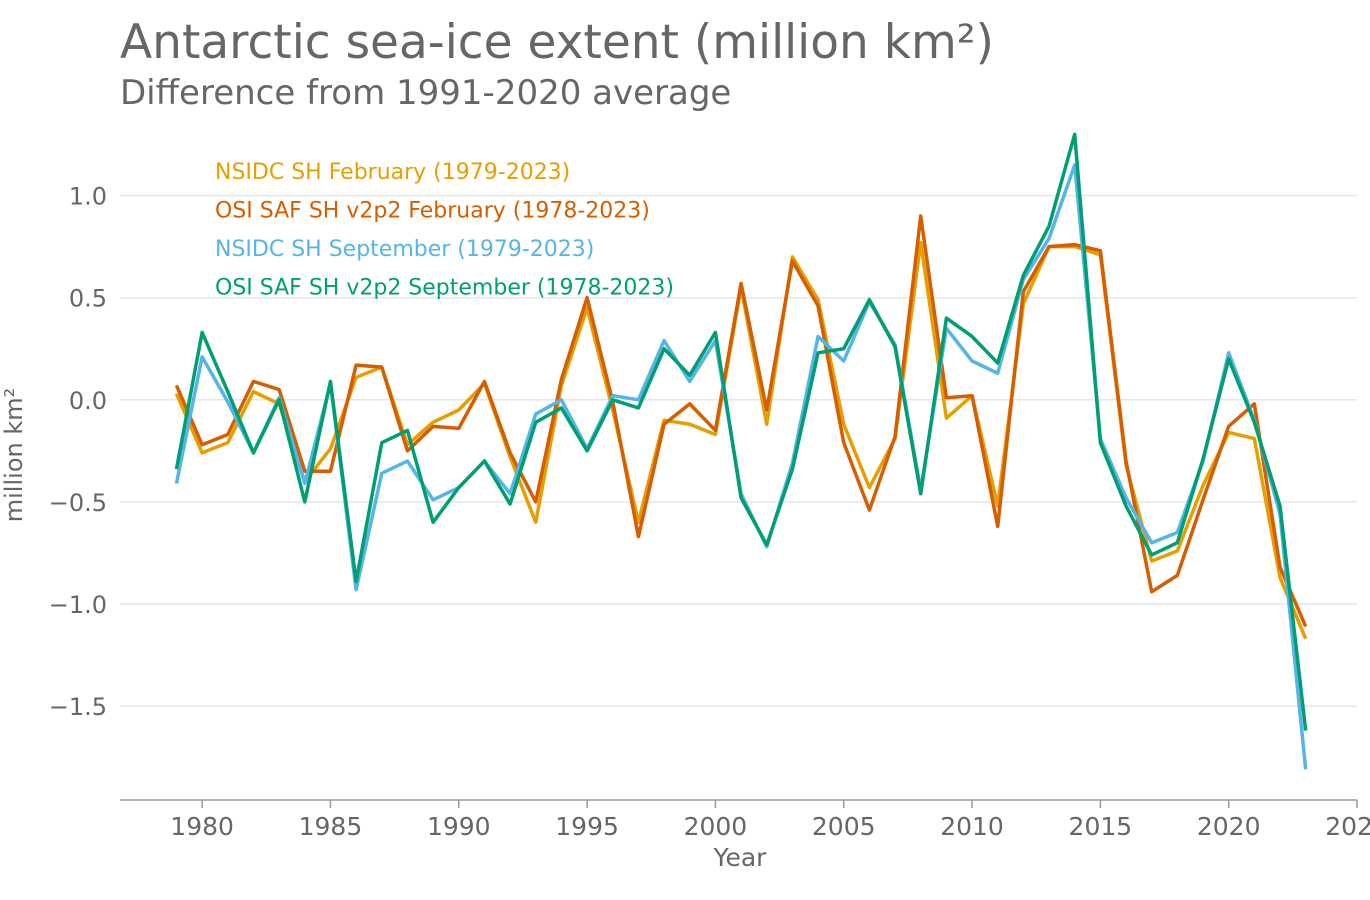 The width and height of the screenshot is (1370, 900). What do you see at coordinates (88, 197) in the screenshot?
I see `y-tick-label: 1.0` at bounding box center [88, 197].